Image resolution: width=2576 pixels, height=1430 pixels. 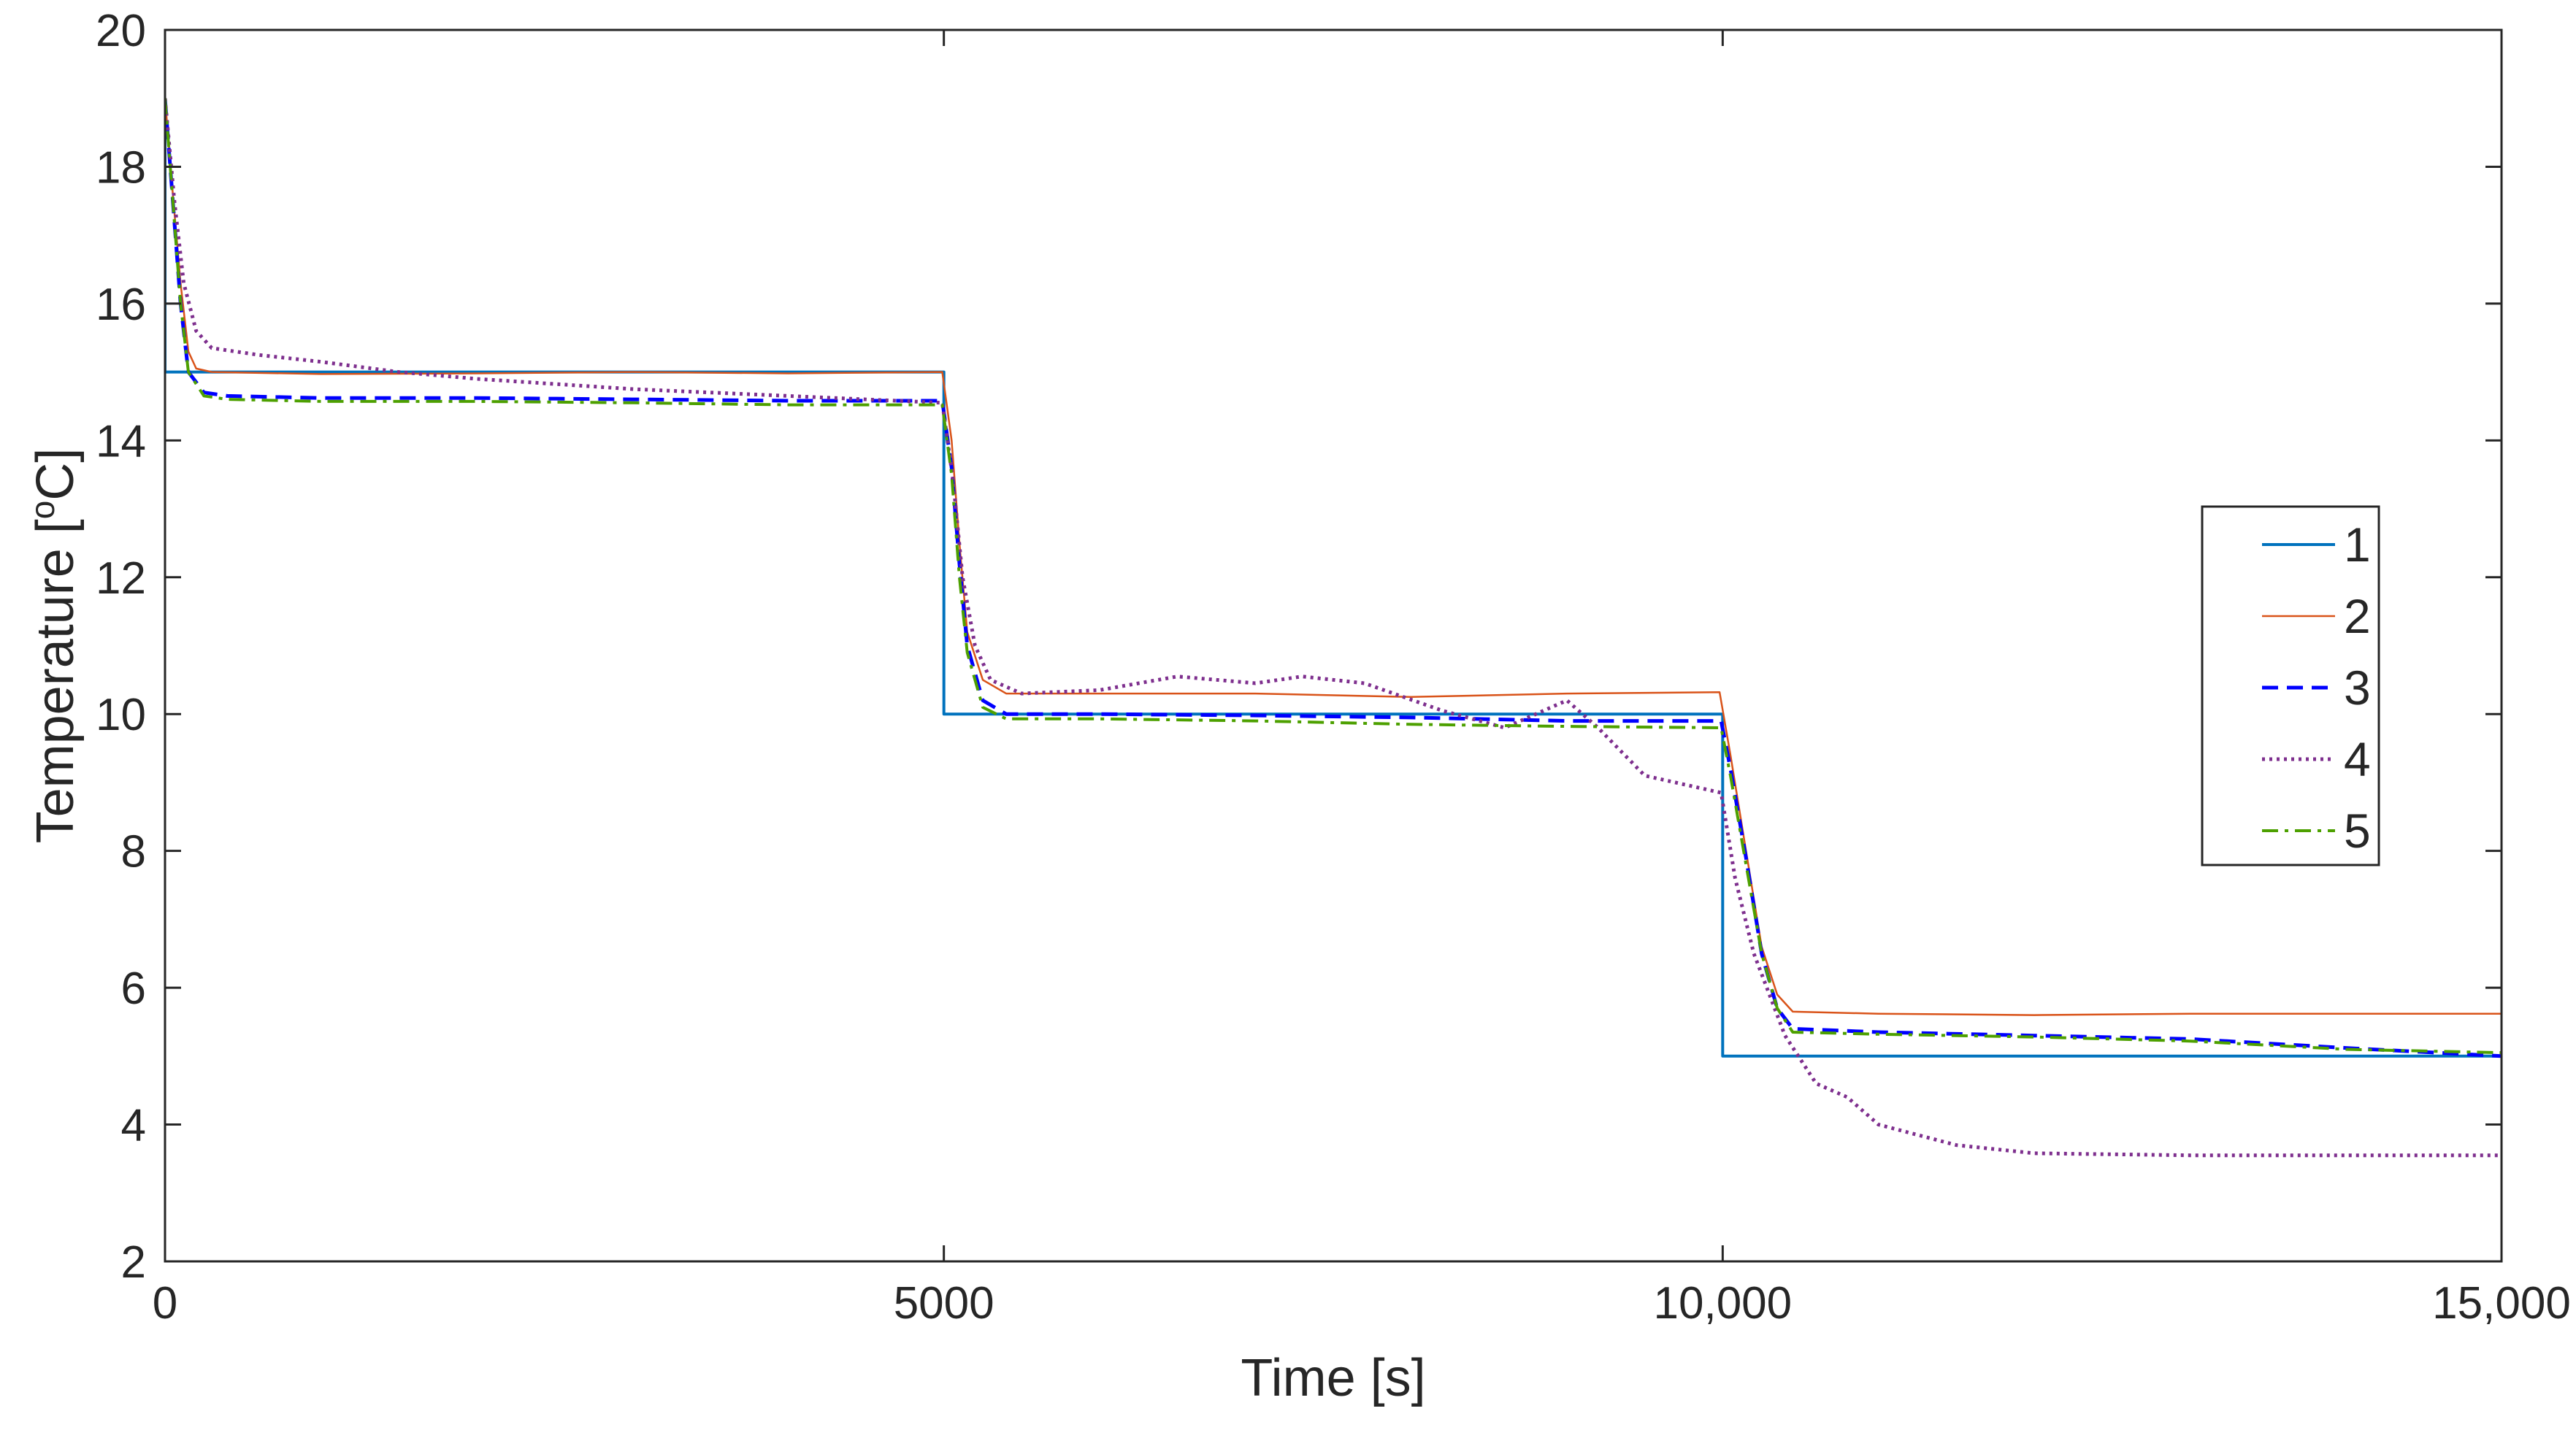 I want to click on y-axis-label-prefix: Temperature [, so click(x=55, y=681).